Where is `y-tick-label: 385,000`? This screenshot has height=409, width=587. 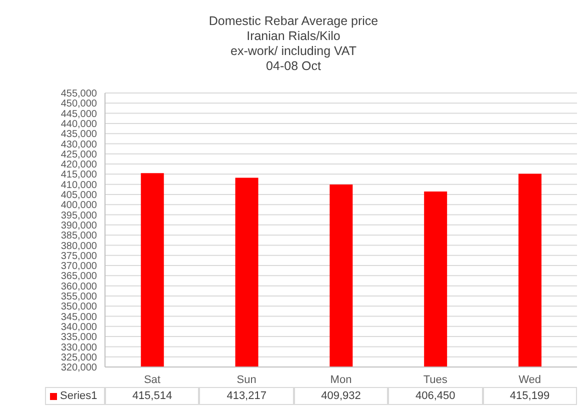
y-tick-label: 385,000 is located at coordinates (79, 236).